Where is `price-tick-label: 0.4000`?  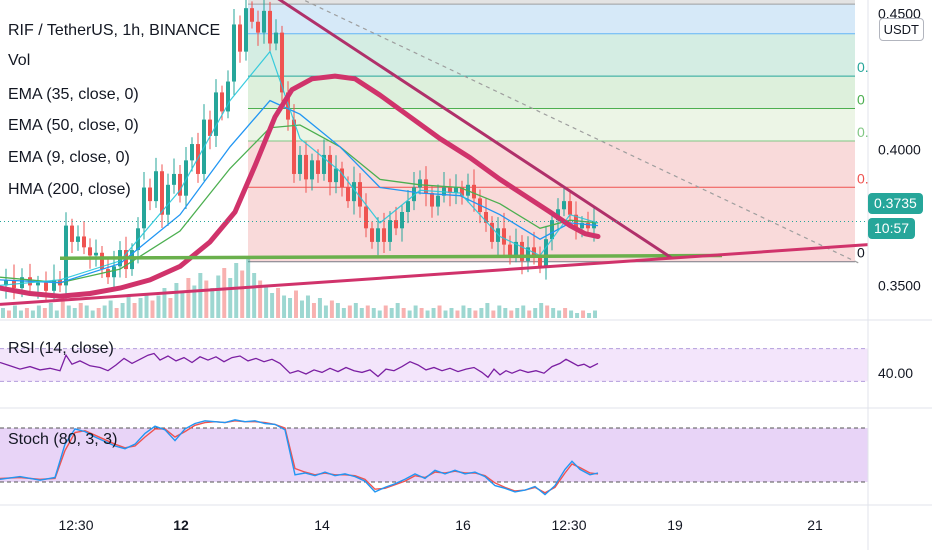
price-tick-label: 0.4000 is located at coordinates (899, 149).